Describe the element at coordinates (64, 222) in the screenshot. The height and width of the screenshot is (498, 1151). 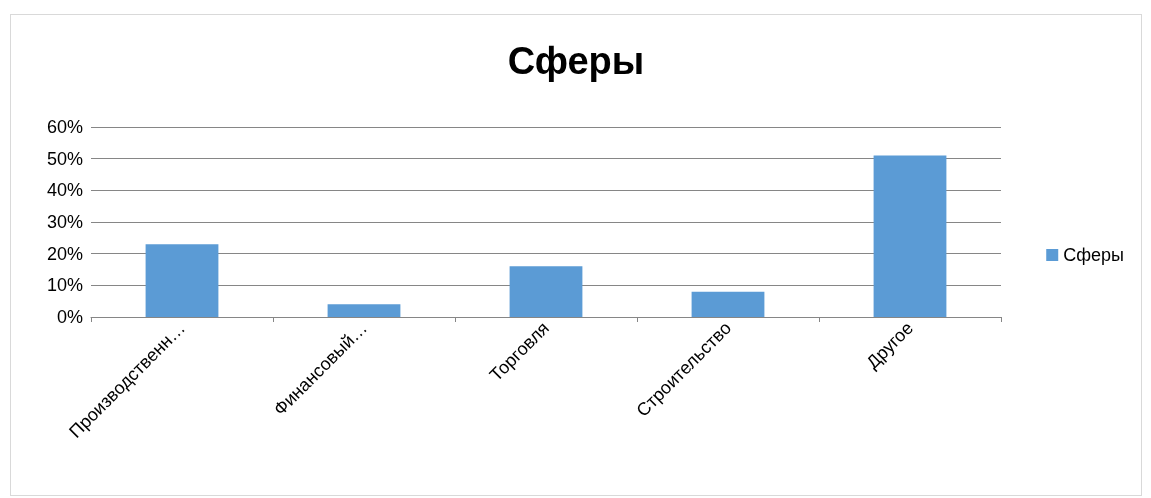
I see `y-tick-label: 30%` at that location.